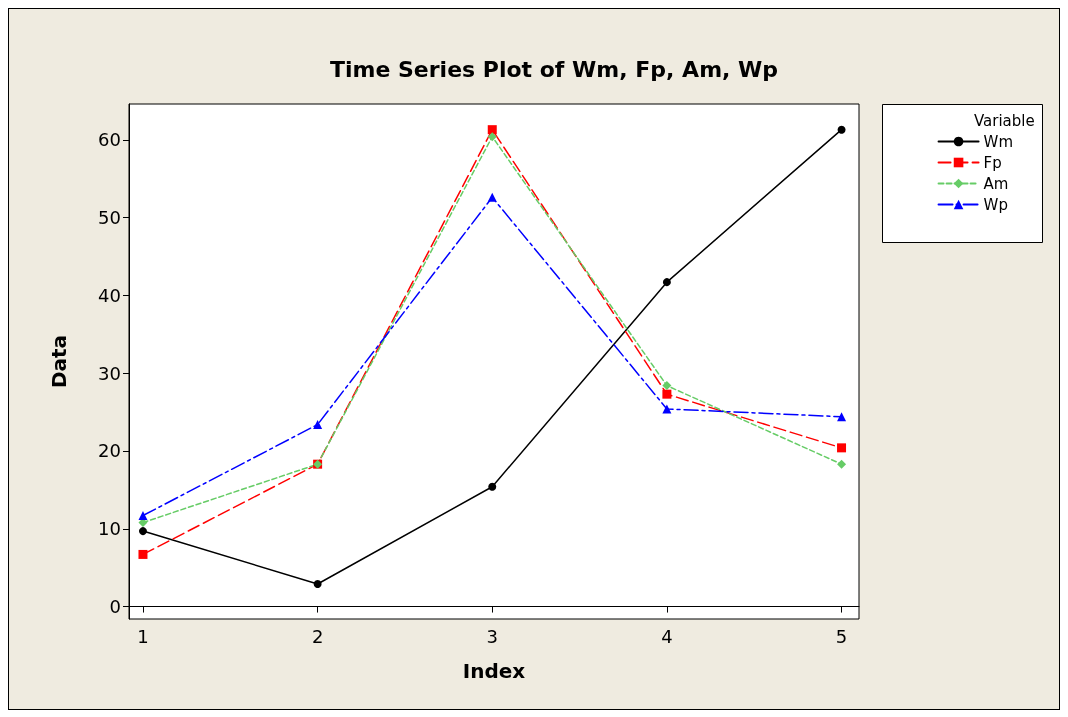  I want to click on legend-label: Am, so click(996, 183).